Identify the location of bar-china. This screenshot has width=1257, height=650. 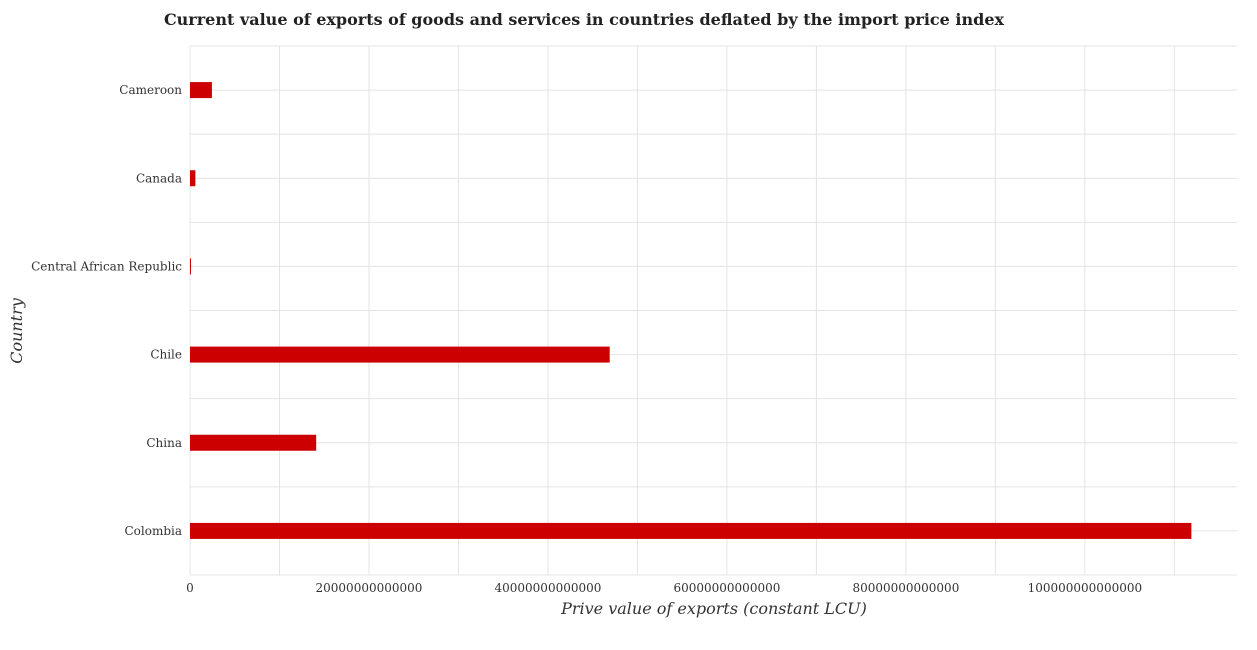
(253, 442).